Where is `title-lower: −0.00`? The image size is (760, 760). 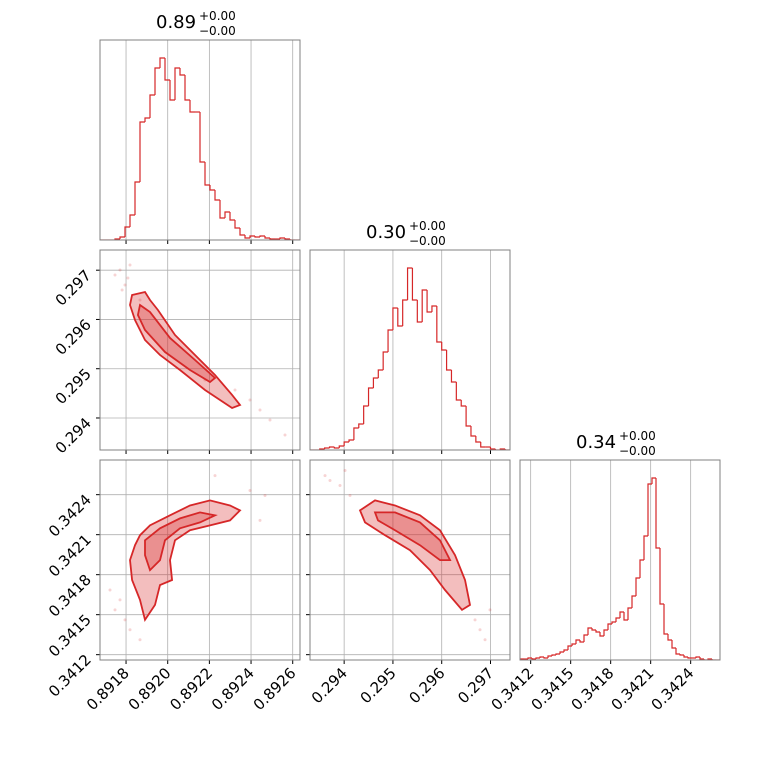
title-lower: −0.00 is located at coordinates (427, 241).